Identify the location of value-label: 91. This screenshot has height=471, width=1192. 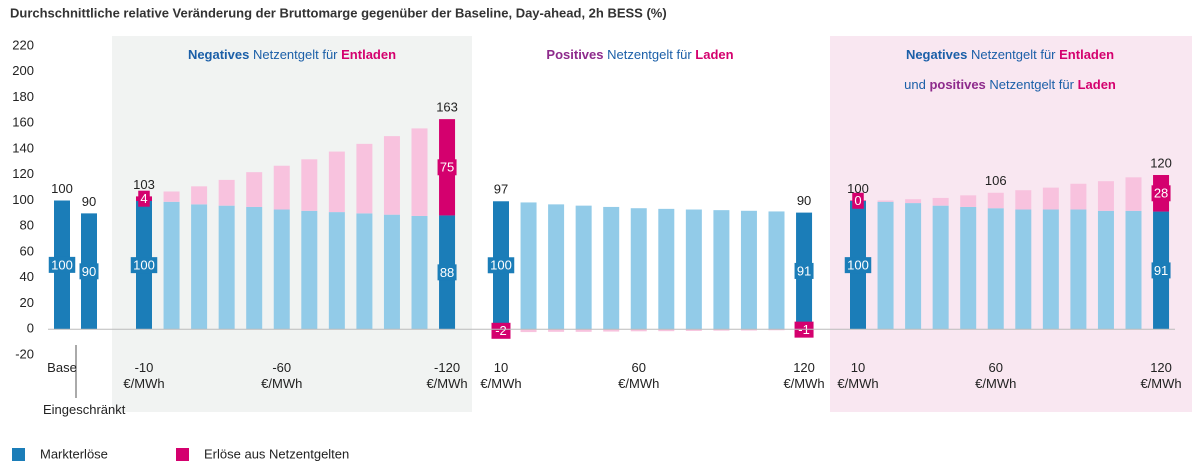
(804, 270).